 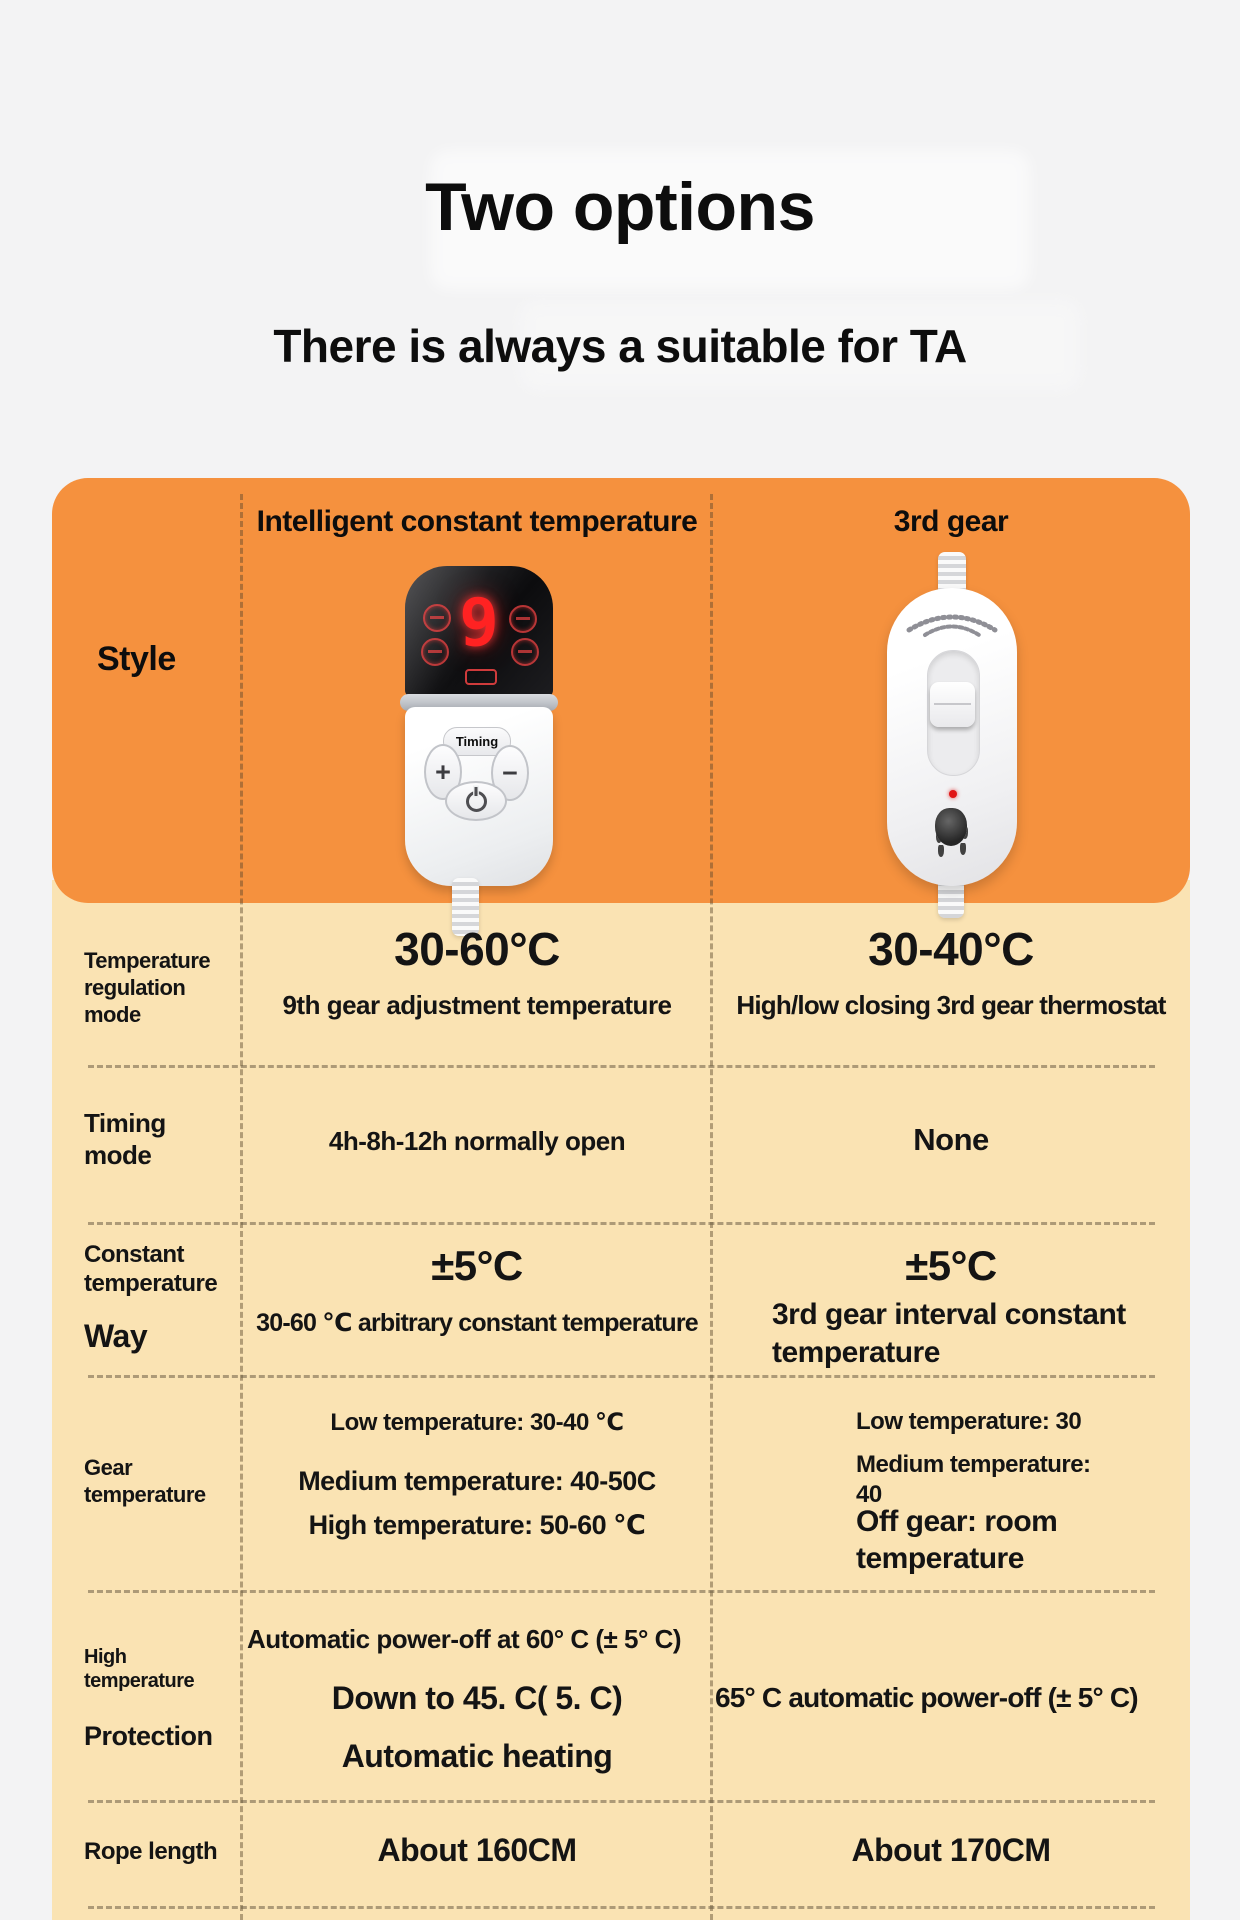 I want to click on label-line: Temperature, so click(x=147, y=960).